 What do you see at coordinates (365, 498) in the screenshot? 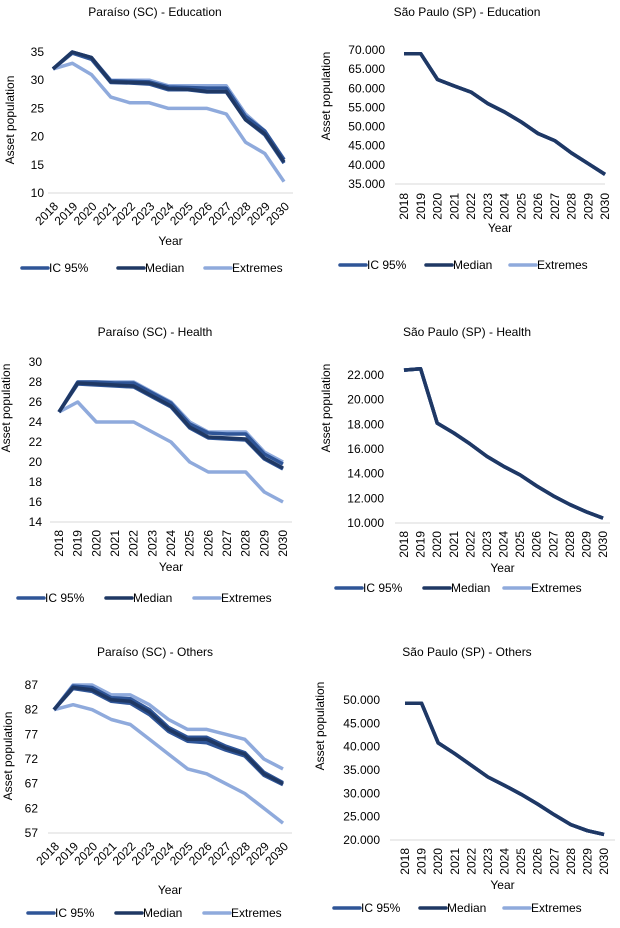
I see `y-tick-label: 12.000` at bounding box center [365, 498].